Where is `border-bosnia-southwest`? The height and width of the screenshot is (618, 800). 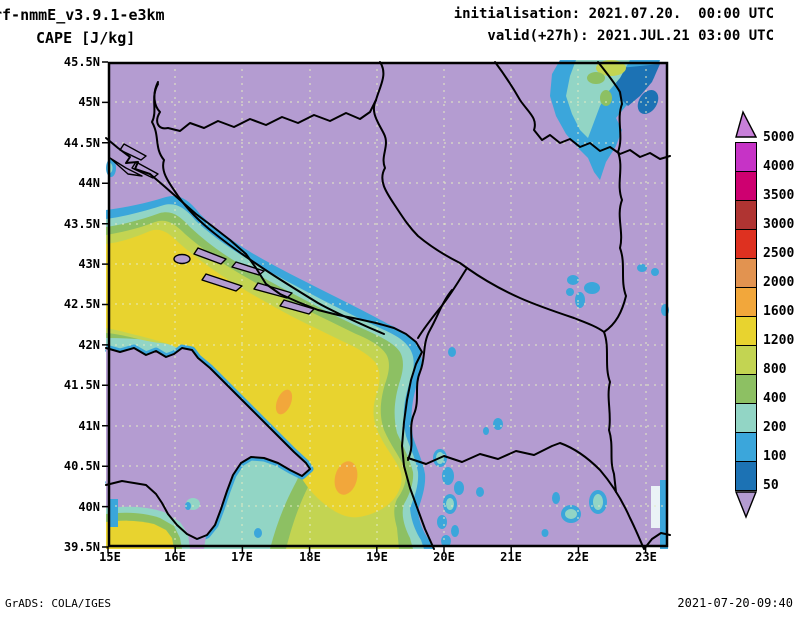 border-bosnia-southwest is located at coordinates (268, 209).